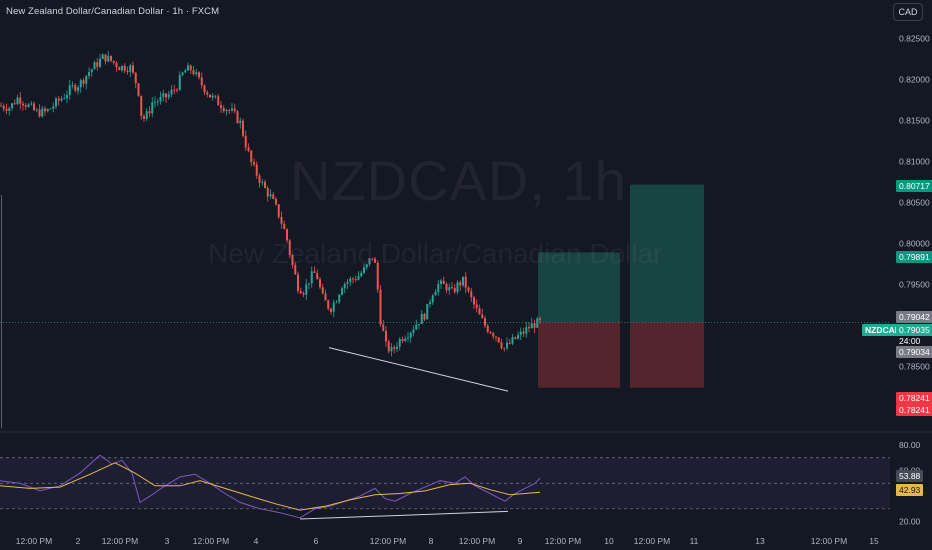 The height and width of the screenshot is (550, 932). What do you see at coordinates (914, 317) in the screenshot?
I see `open-price-label: 0.79042` at bounding box center [914, 317].